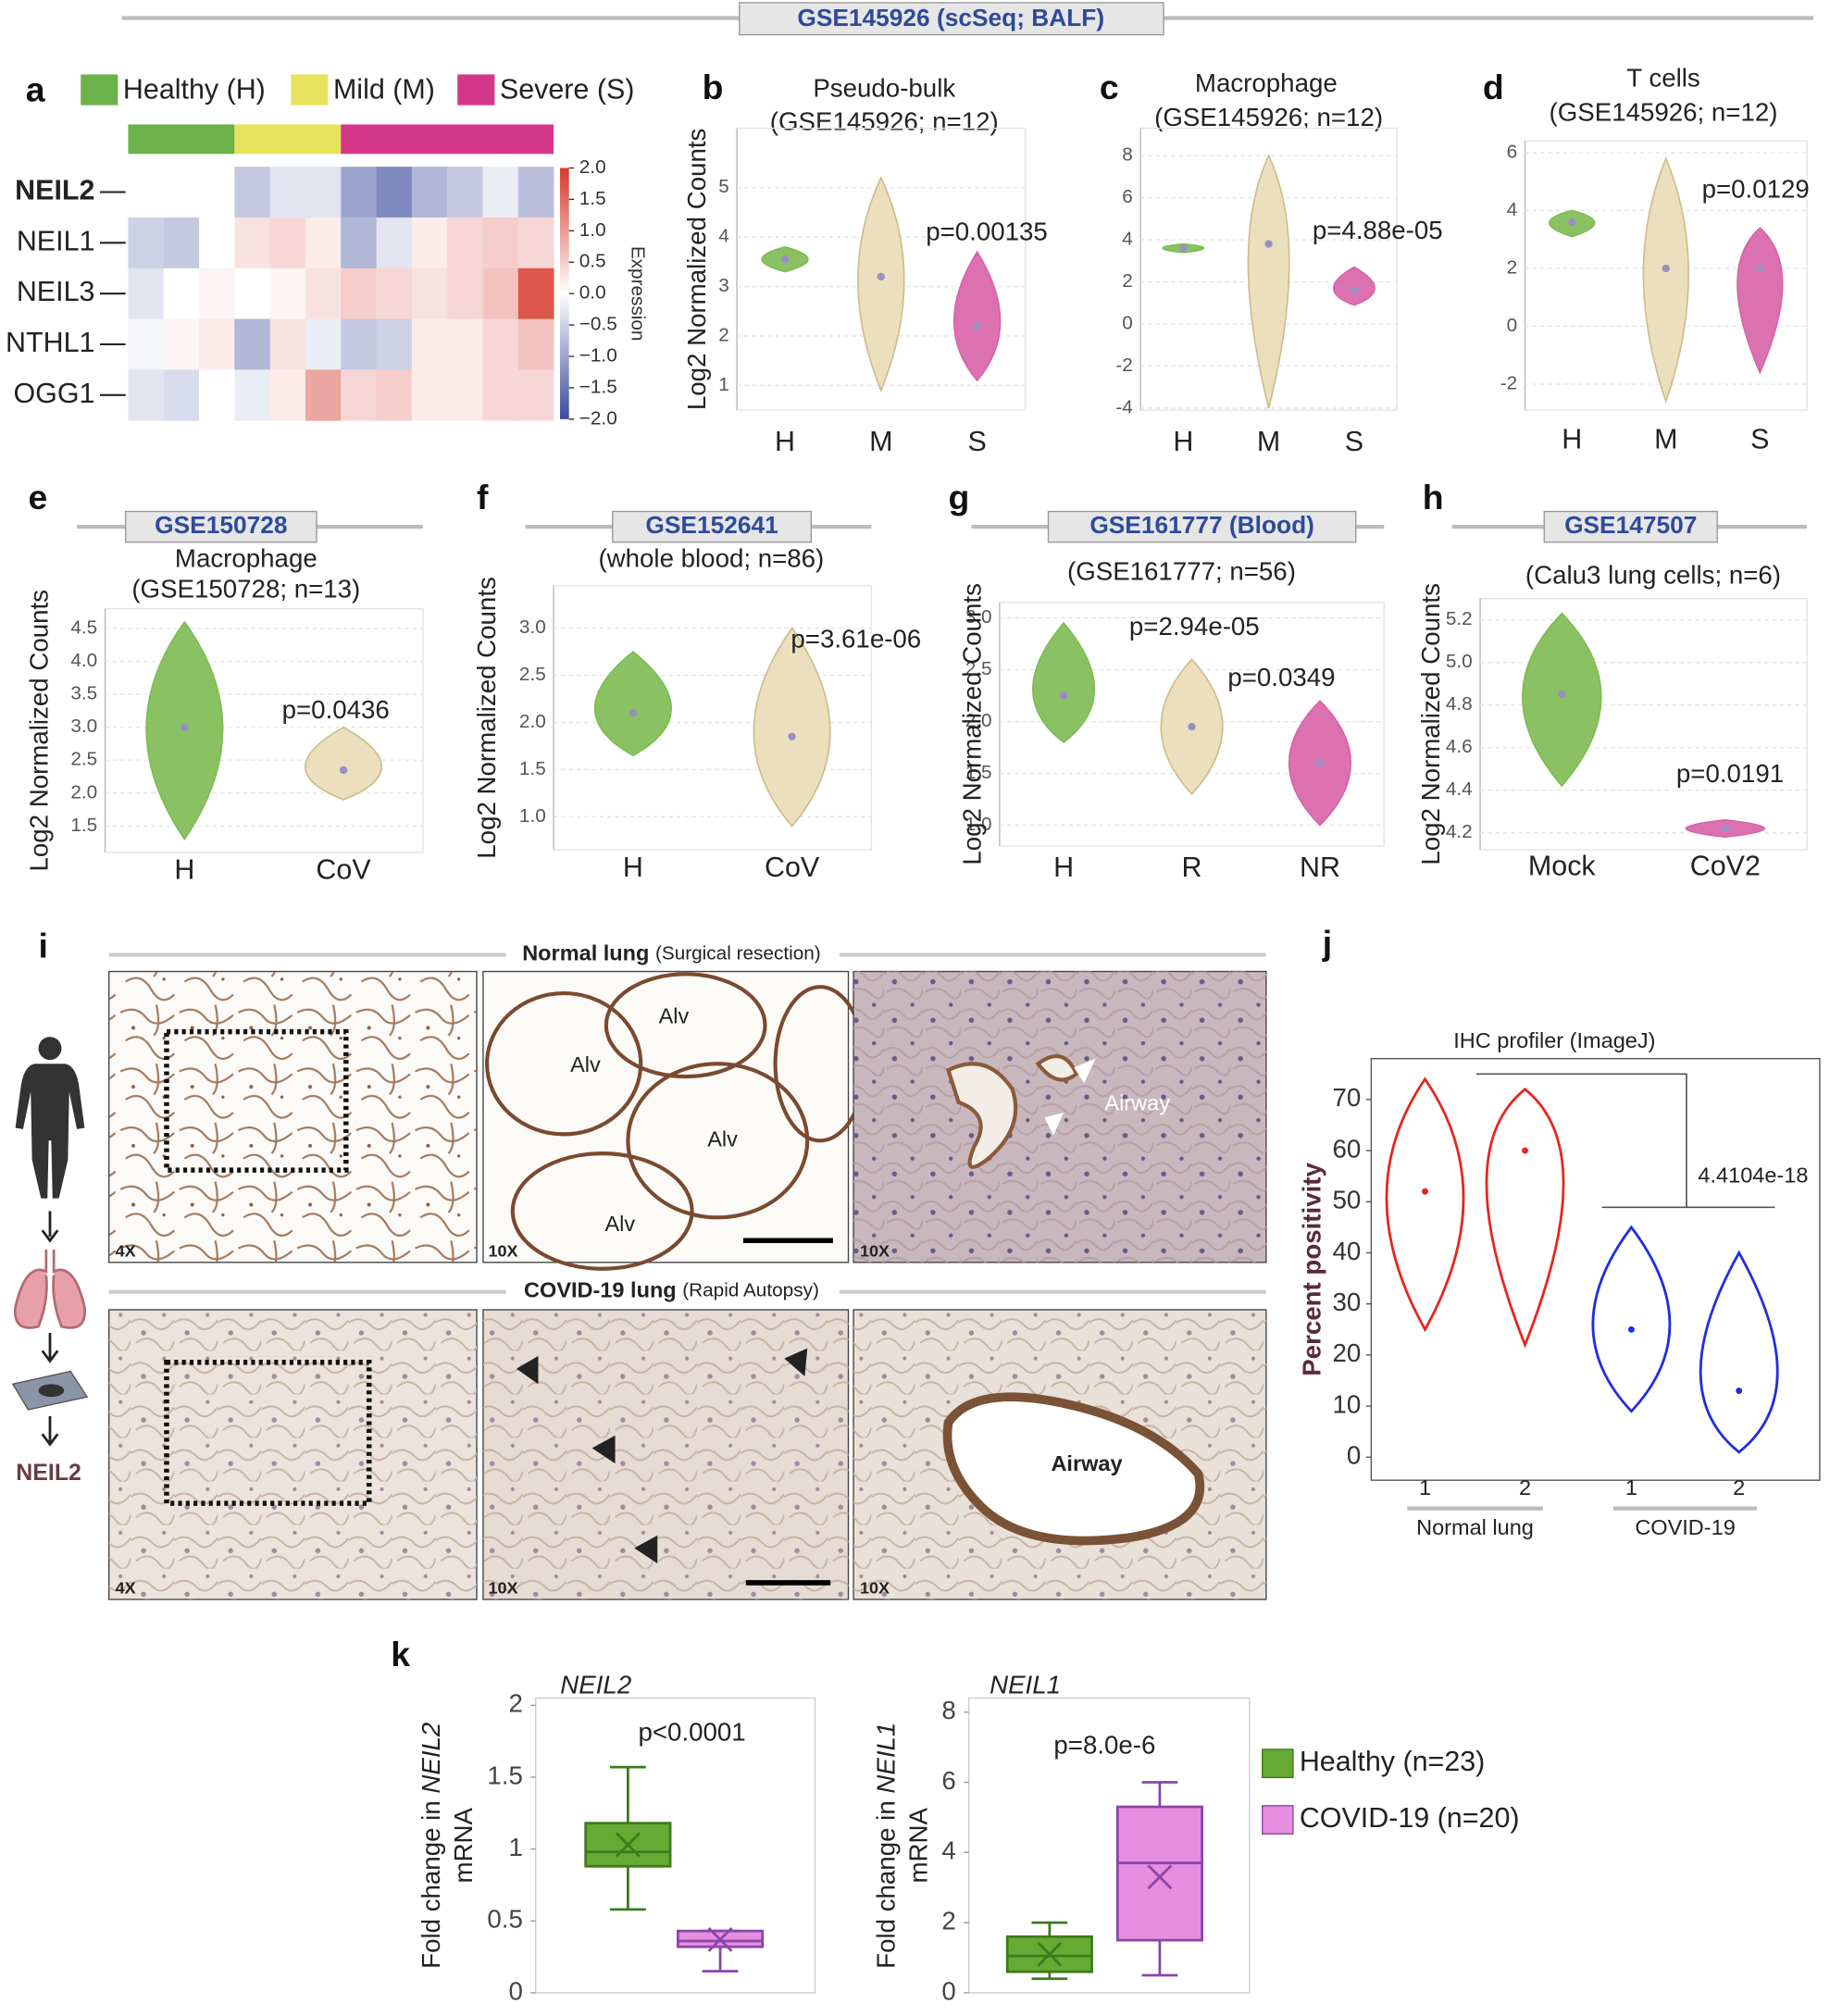 This screenshot has height=2016, width=1830. What do you see at coordinates (1625, 1141) in the screenshot?
I see `significance-bracket` at bounding box center [1625, 1141].